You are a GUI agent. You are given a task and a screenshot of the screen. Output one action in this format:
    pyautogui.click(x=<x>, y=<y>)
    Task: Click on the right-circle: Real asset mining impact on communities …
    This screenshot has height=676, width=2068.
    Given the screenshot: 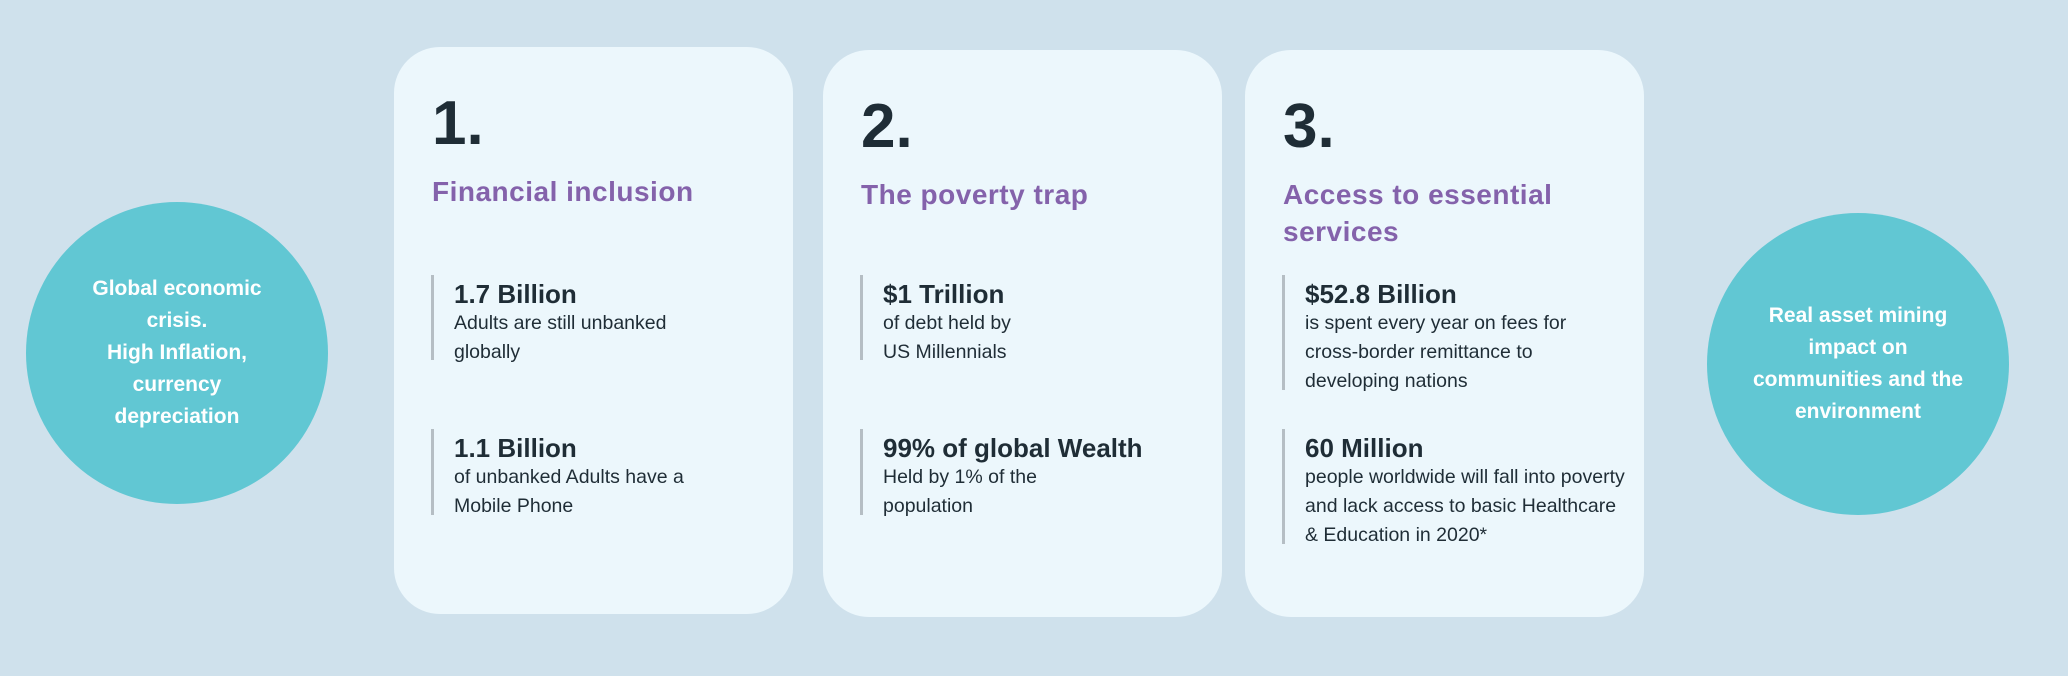 What is the action you would take?
    pyautogui.click(x=1858, y=364)
    